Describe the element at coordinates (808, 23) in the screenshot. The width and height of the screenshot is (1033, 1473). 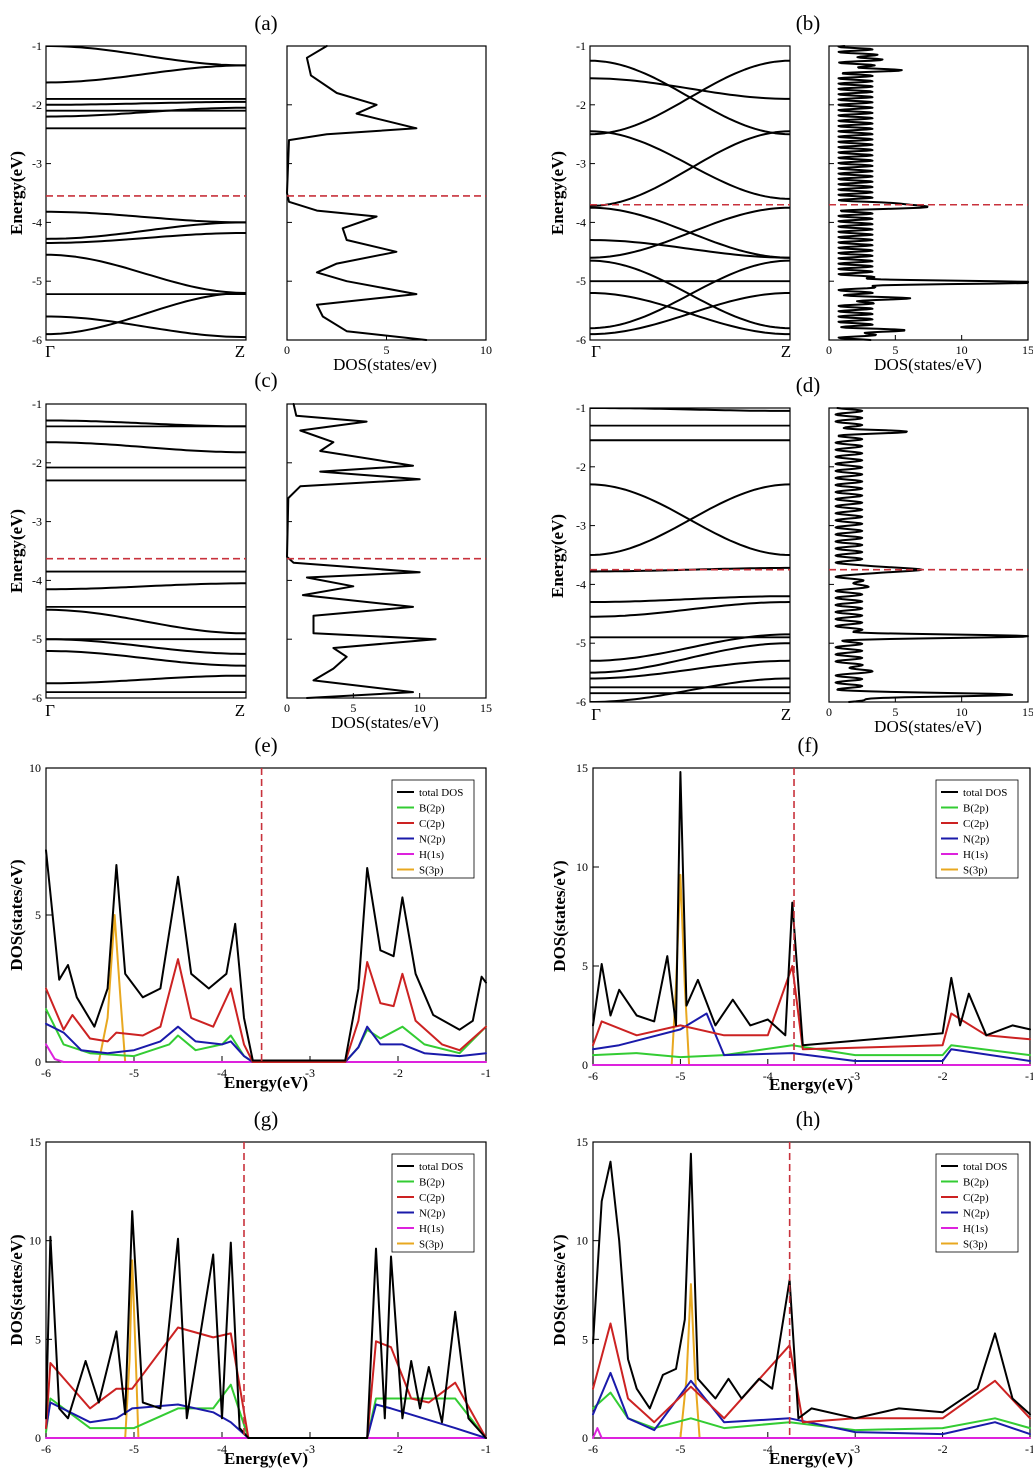
I see `panel-label: (b)` at that location.